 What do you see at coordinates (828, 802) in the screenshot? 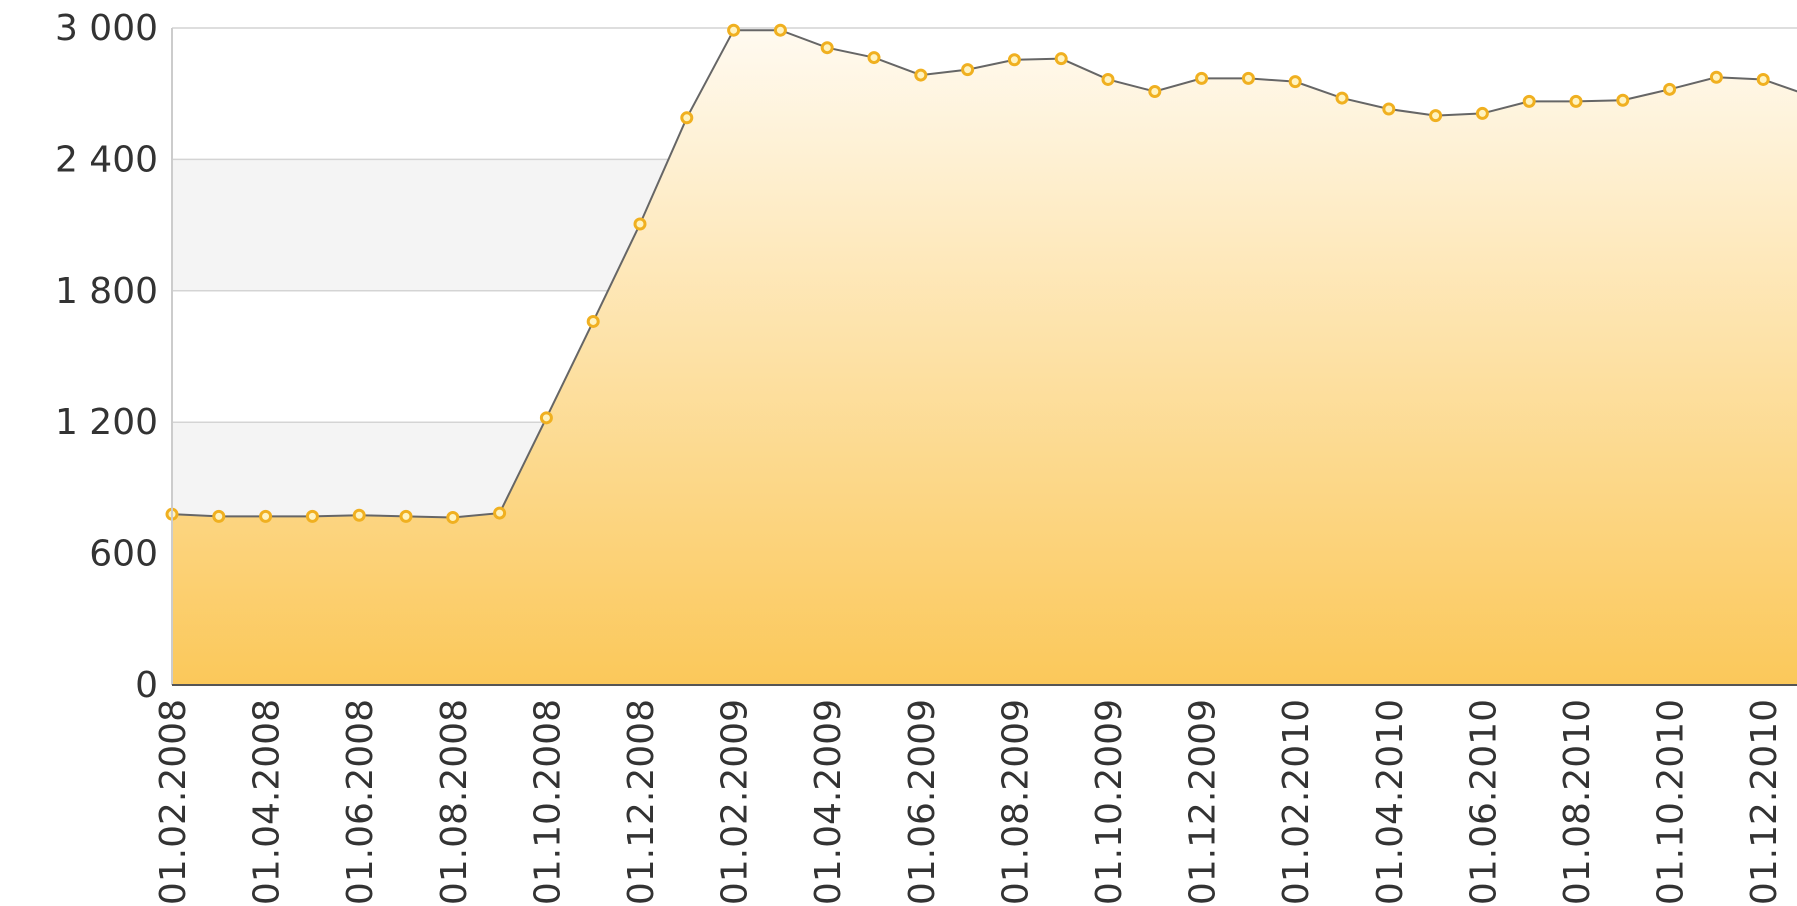
I see `x-tick-label: 01.04.2009` at bounding box center [828, 802].